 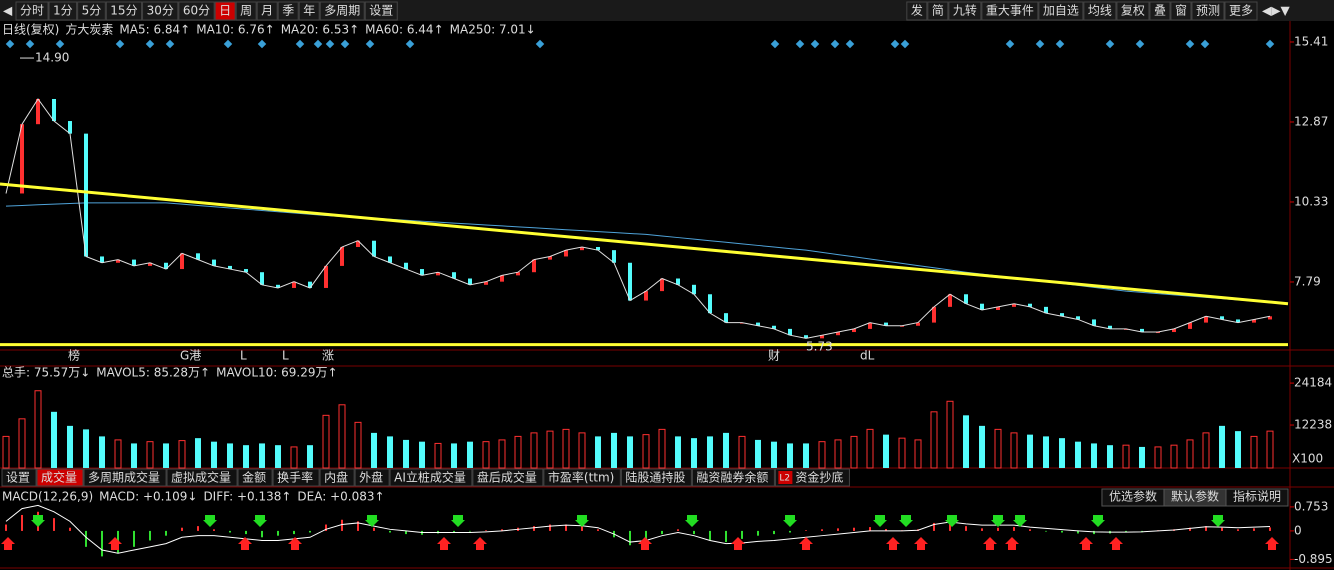 I want to click on param-label: 默认参数, so click(x=1195, y=496).